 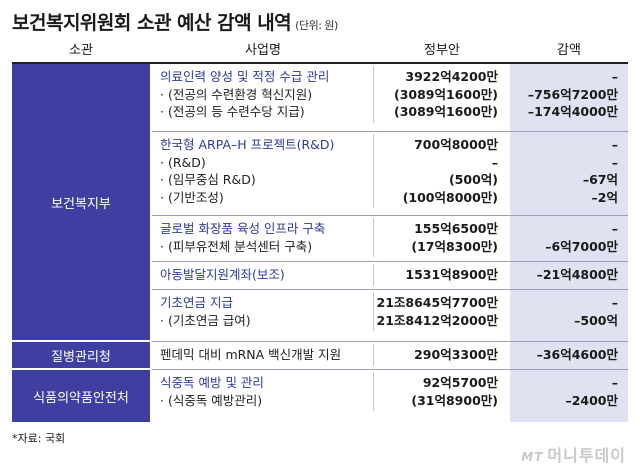 What do you see at coordinates (437, 320) in the screenshot?
I see `budget-value: 21조8412억2000만` at bounding box center [437, 320].